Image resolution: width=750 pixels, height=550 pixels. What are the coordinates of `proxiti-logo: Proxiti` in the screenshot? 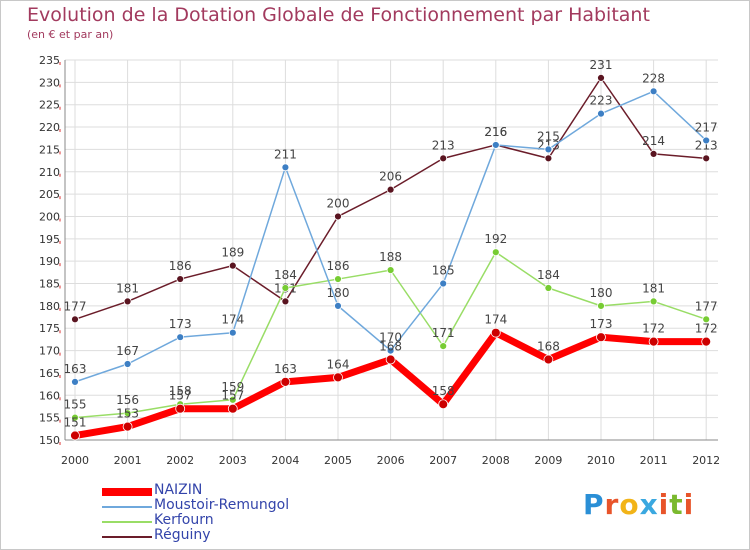 It's located at (638, 504).